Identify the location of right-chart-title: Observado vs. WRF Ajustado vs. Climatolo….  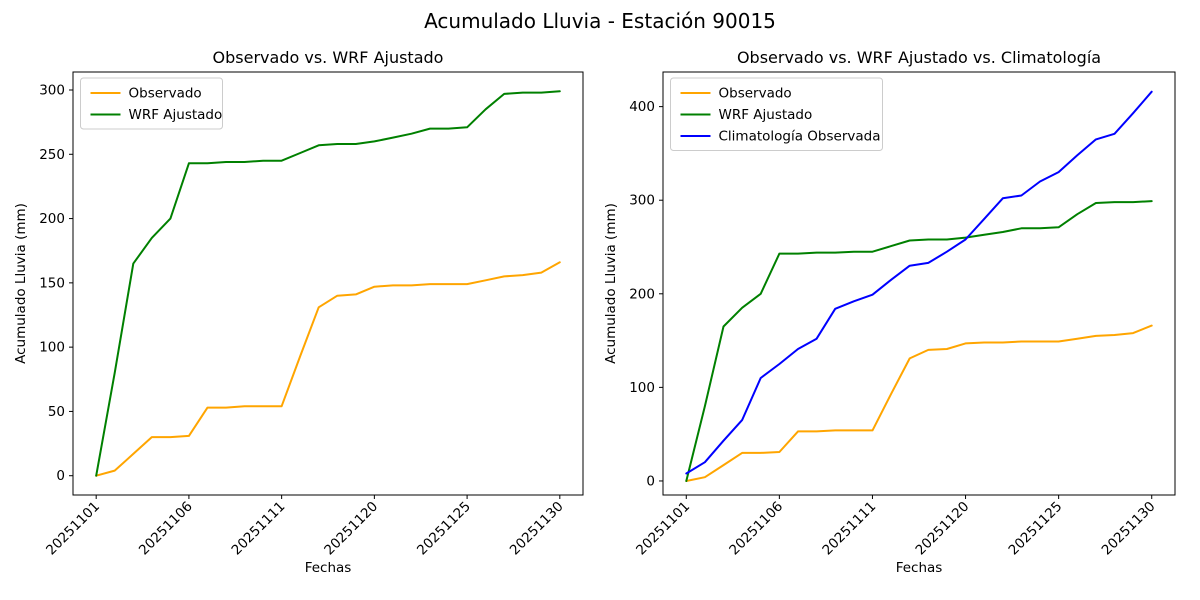
(919, 57).